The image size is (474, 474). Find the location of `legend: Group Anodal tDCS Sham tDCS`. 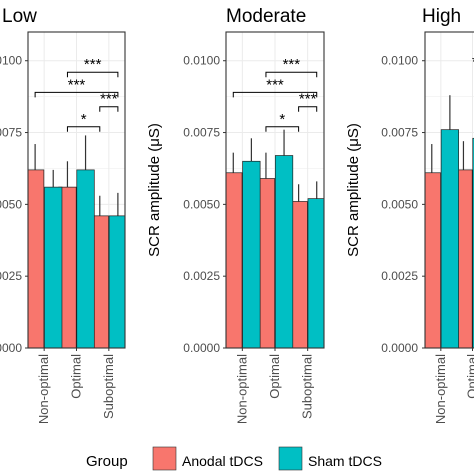

legend: Group Anodal tDCS Sham tDCS is located at coordinates (234, 458).